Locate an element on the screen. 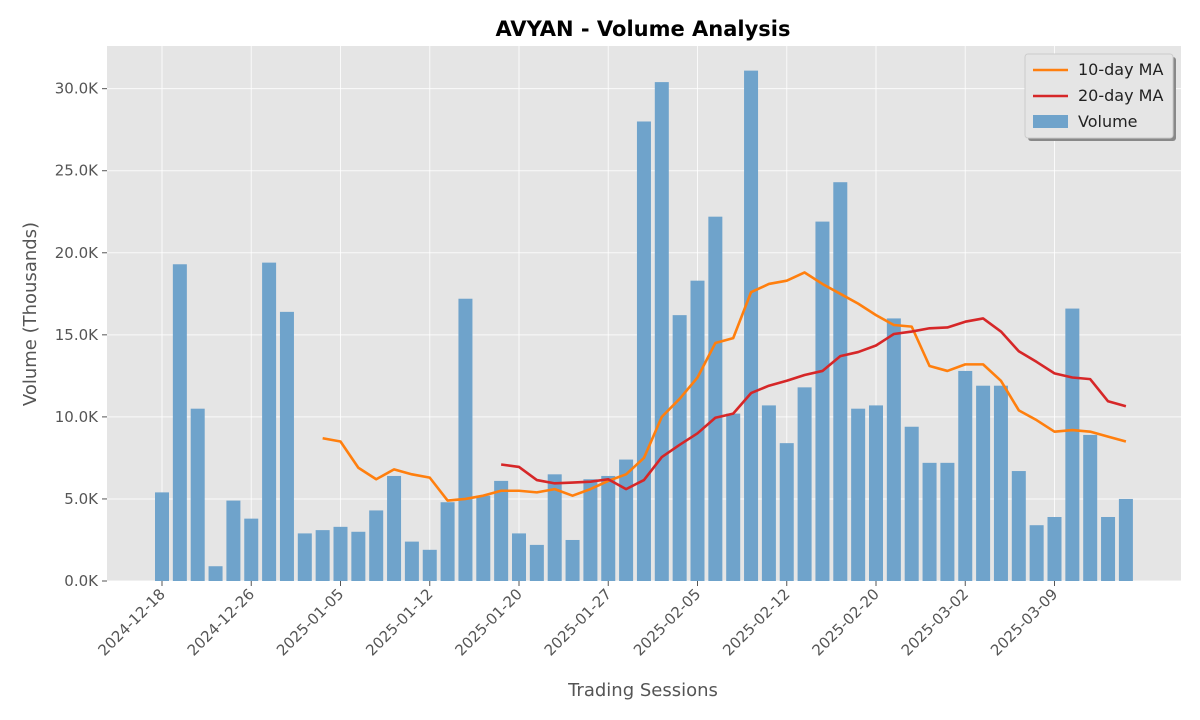  legend-label-volume: Volume is located at coordinates (1108, 121).